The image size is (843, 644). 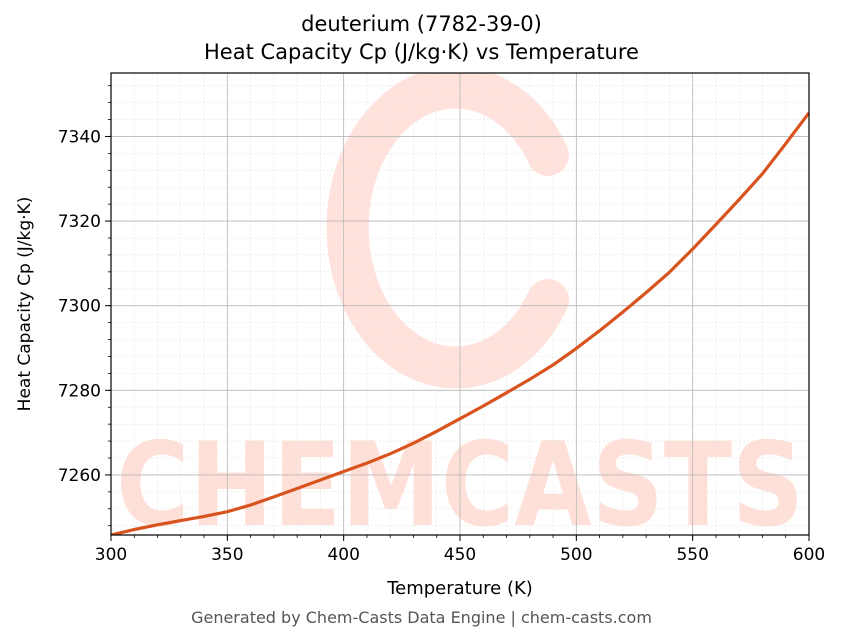 What do you see at coordinates (79, 307) in the screenshot?
I see `y-tick-label: 7300` at bounding box center [79, 307].